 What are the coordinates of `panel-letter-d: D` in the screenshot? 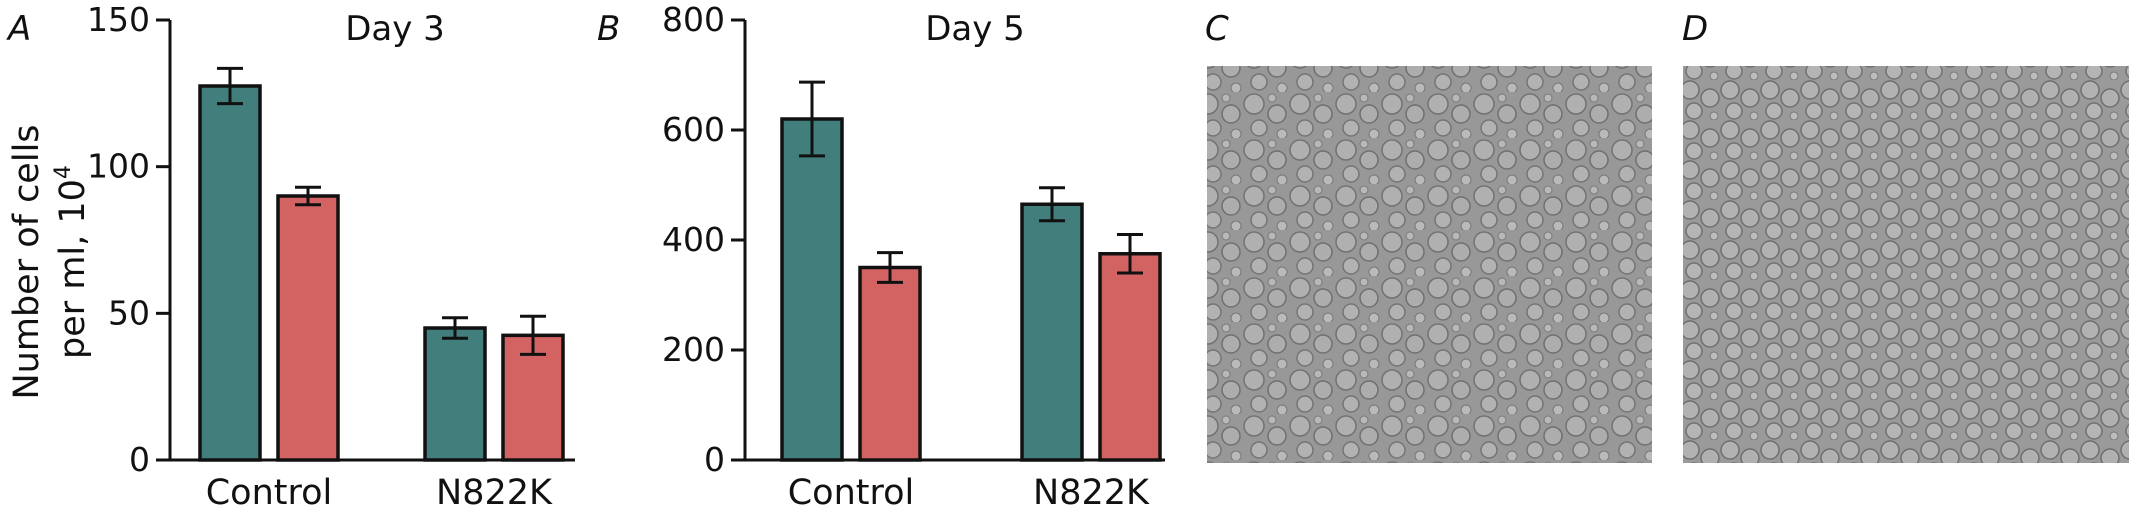 It's located at (1695, 29).